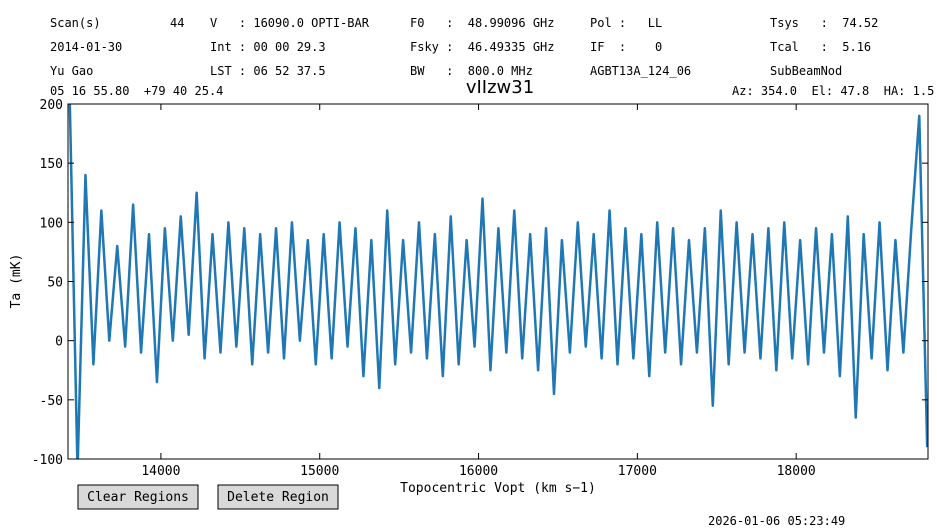 The height and width of the screenshot is (531, 937). What do you see at coordinates (86, 47) in the screenshot?
I see `header-field: 2014-01-30` at bounding box center [86, 47].